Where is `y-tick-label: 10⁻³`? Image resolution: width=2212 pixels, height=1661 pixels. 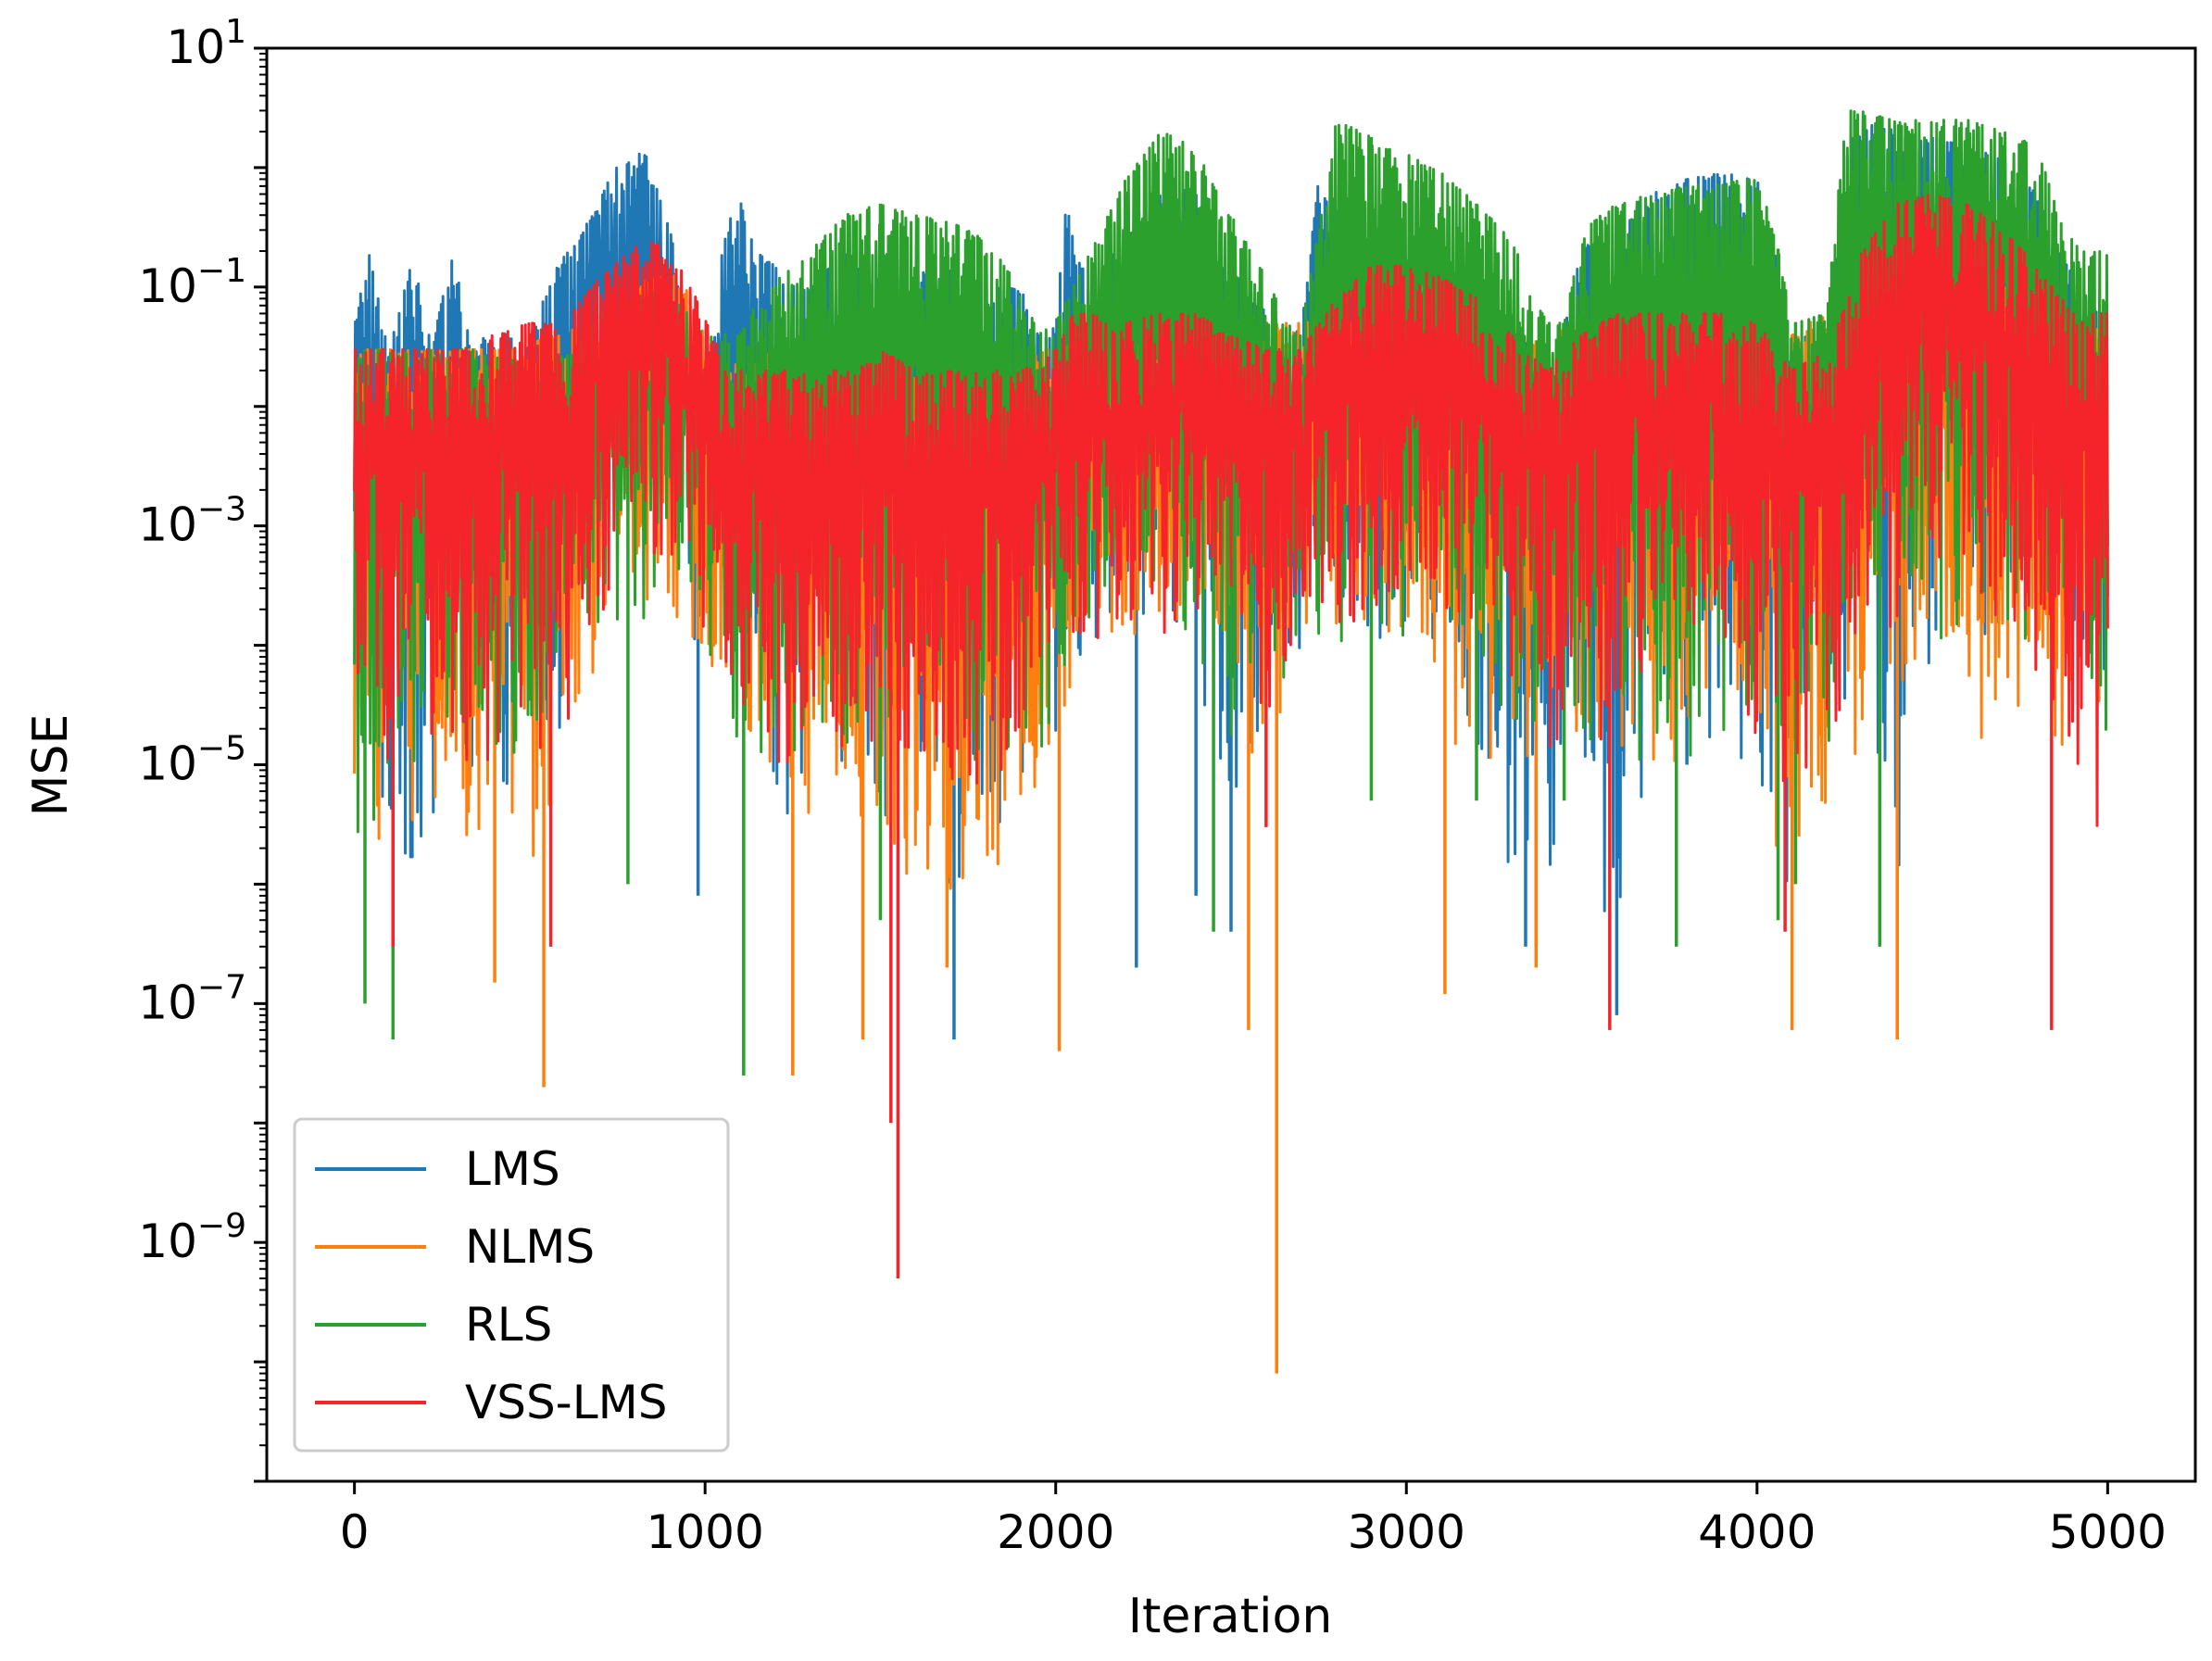
y-tick-label: 10⁻³ is located at coordinates (192, 521).